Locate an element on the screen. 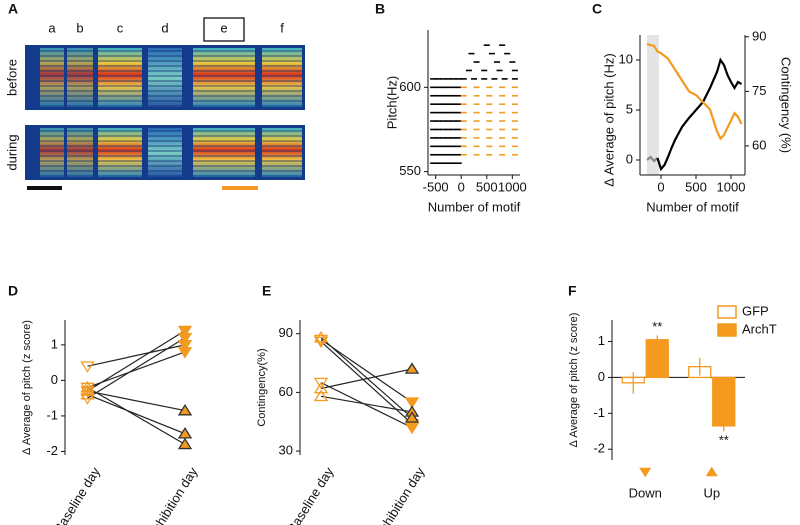 This screenshot has height=525, width=800. x-tick-label: 500 is located at coordinates (487, 186).